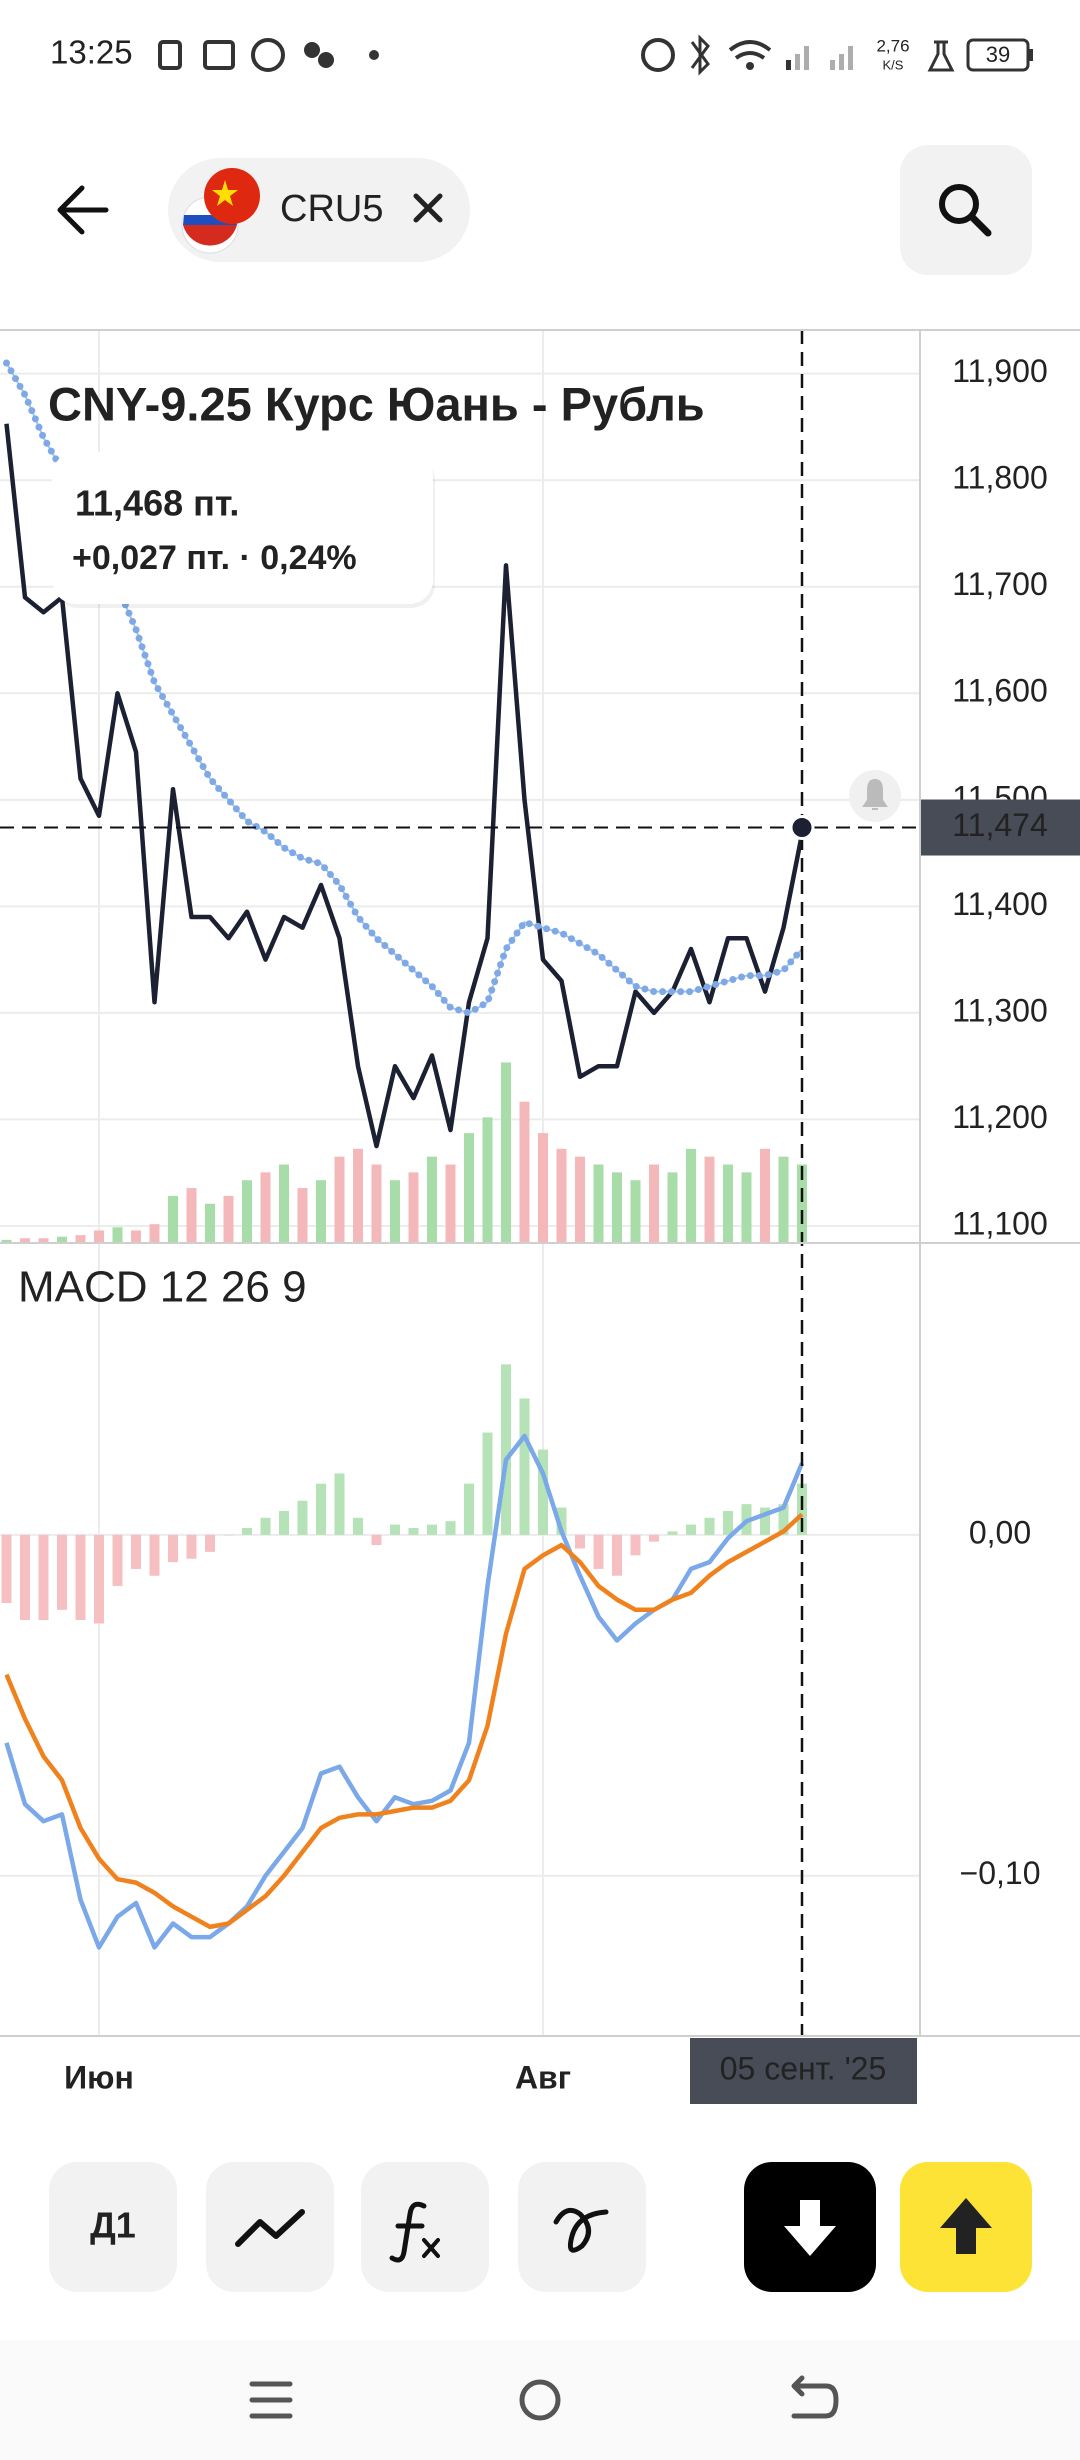  I want to click on tooltip-box, so click(242, 528).